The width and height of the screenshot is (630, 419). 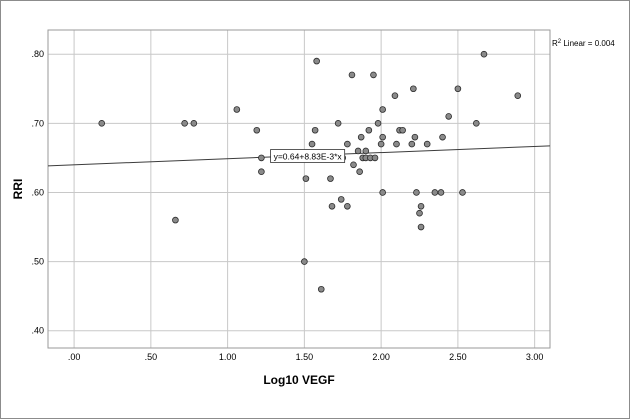 What do you see at coordinates (18, 189) in the screenshot?
I see `y-axis-label: RRI` at bounding box center [18, 189].